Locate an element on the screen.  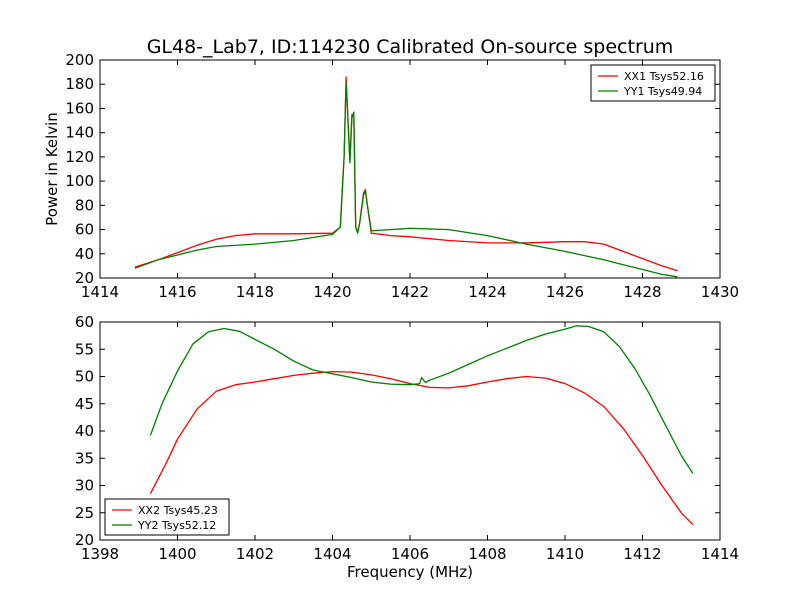
legend: XX2 Tsys45.23 YY2 Tsys52.12 is located at coordinates (167, 517).